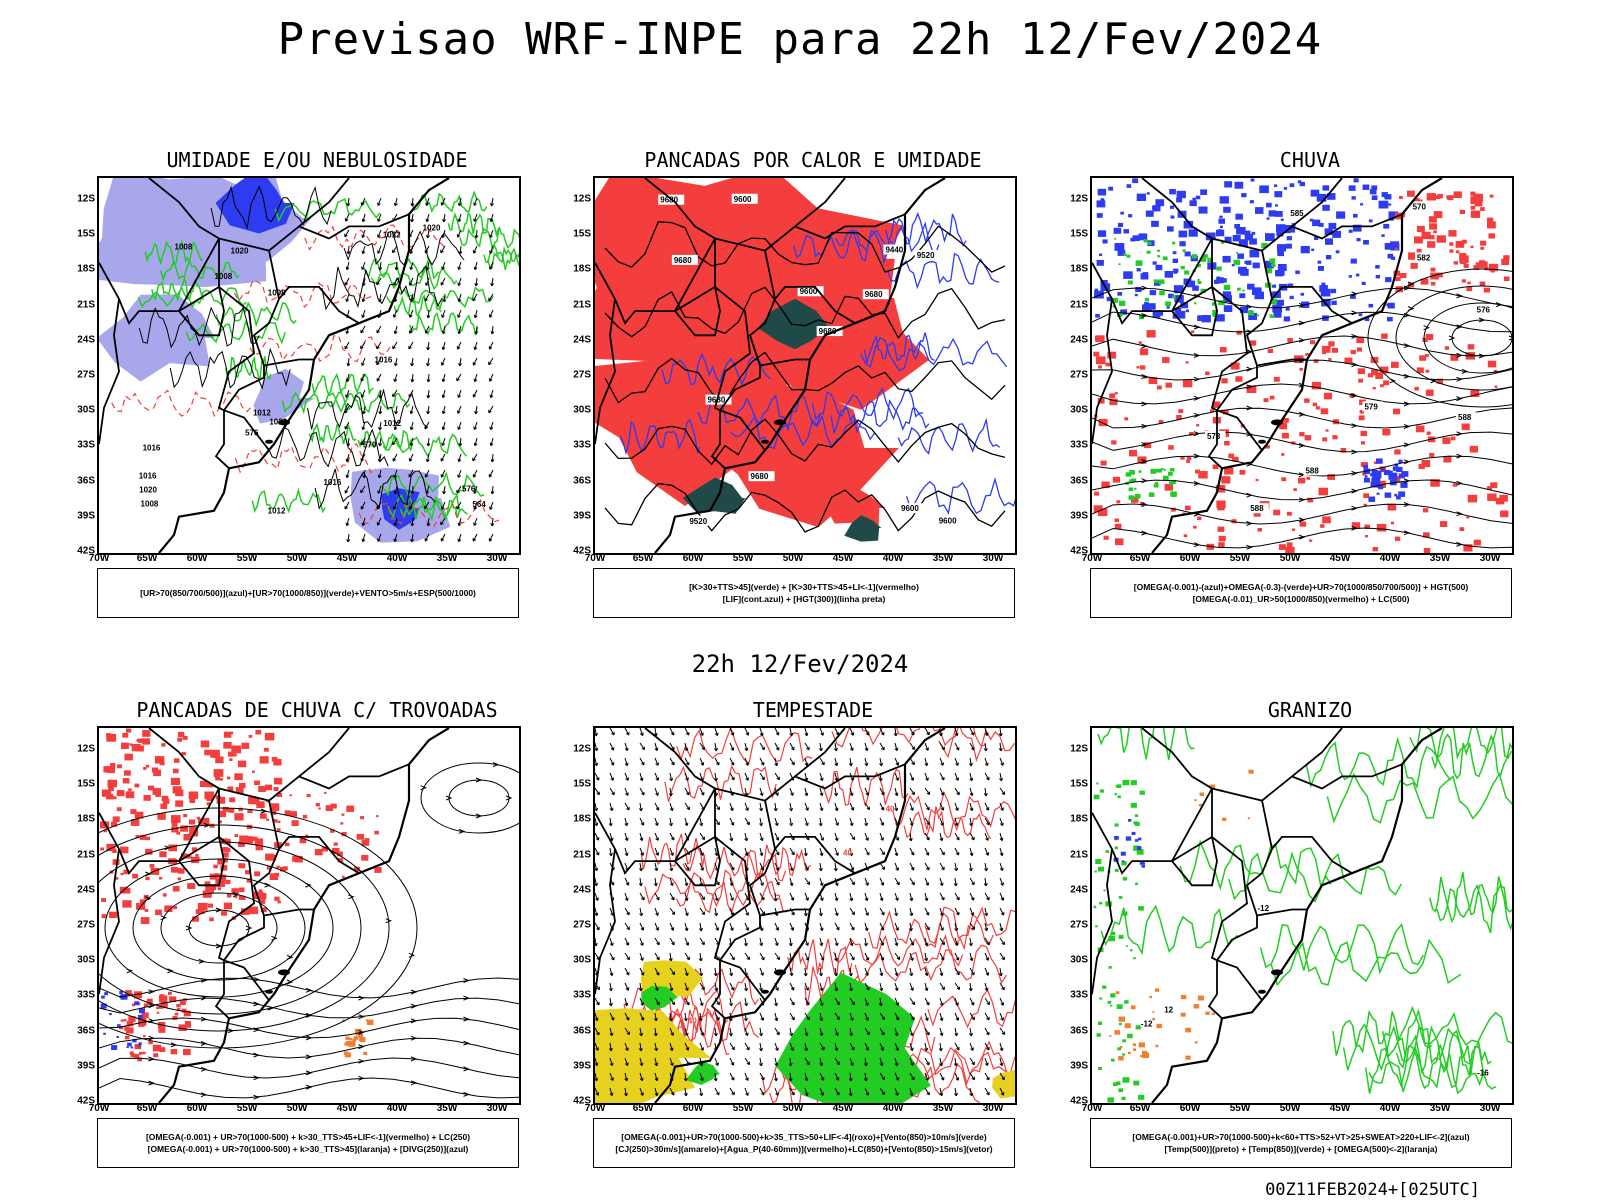 This screenshot has height=1200, width=1600. I want to click on latitude-tick-label: 27S, so click(1079, 375).